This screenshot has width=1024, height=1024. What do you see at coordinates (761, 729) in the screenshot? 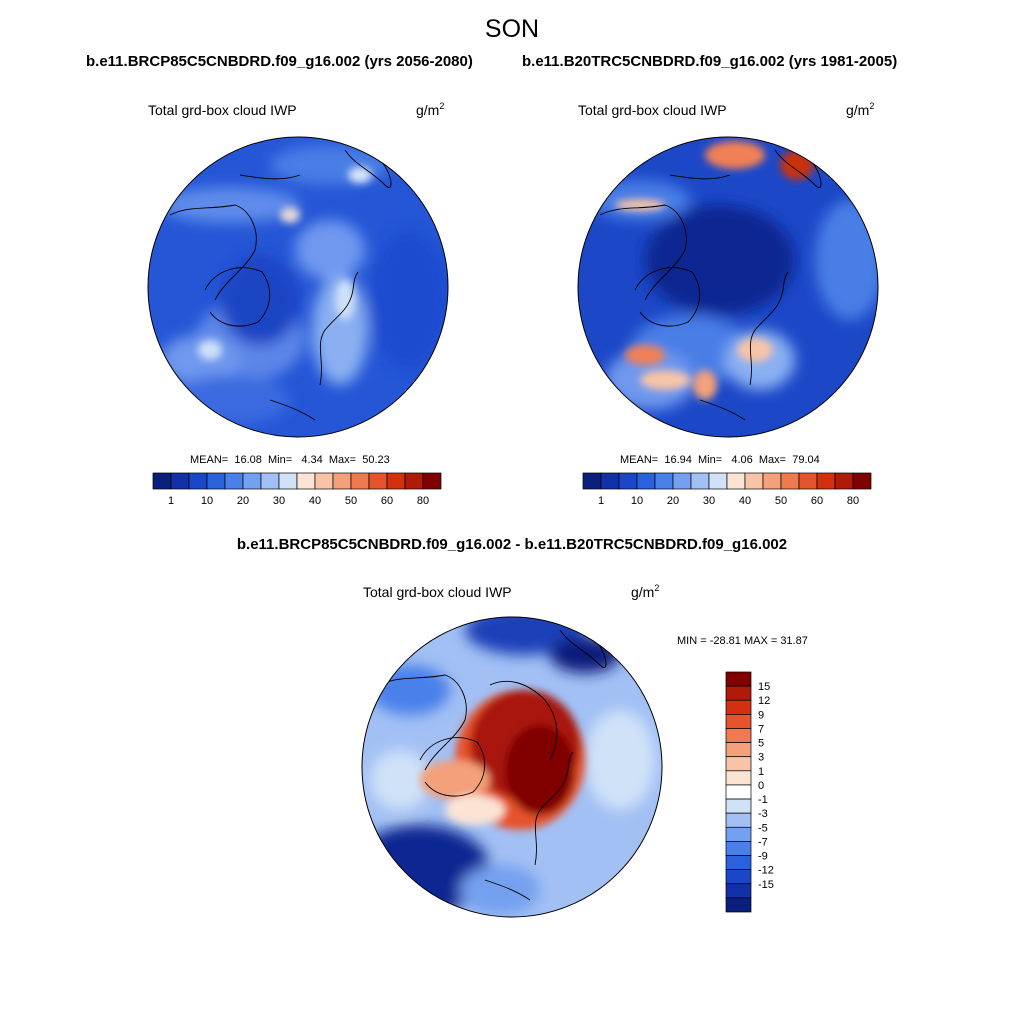
I see `colorbar-tick-label: 7` at bounding box center [761, 729].